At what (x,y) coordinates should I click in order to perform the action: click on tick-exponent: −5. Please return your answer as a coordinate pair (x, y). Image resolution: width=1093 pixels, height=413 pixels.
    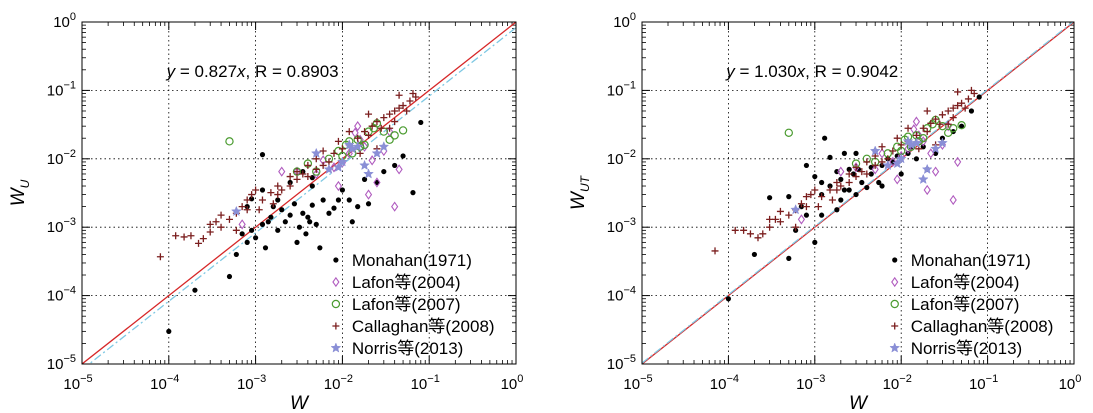
    Looking at the image, I should click on (646, 379).